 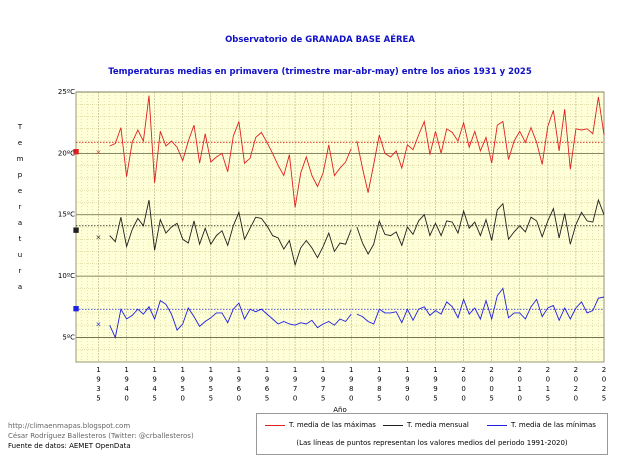 I want to click on legend-item-min: T. media de las mínimas, so click(x=541, y=425).